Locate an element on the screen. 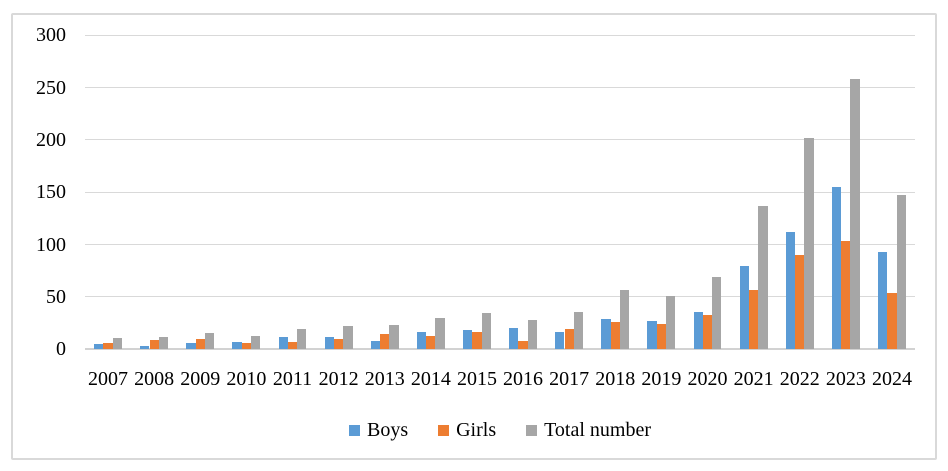 This screenshot has width=948, height=471. bar-total-number-2023 is located at coordinates (855, 214).